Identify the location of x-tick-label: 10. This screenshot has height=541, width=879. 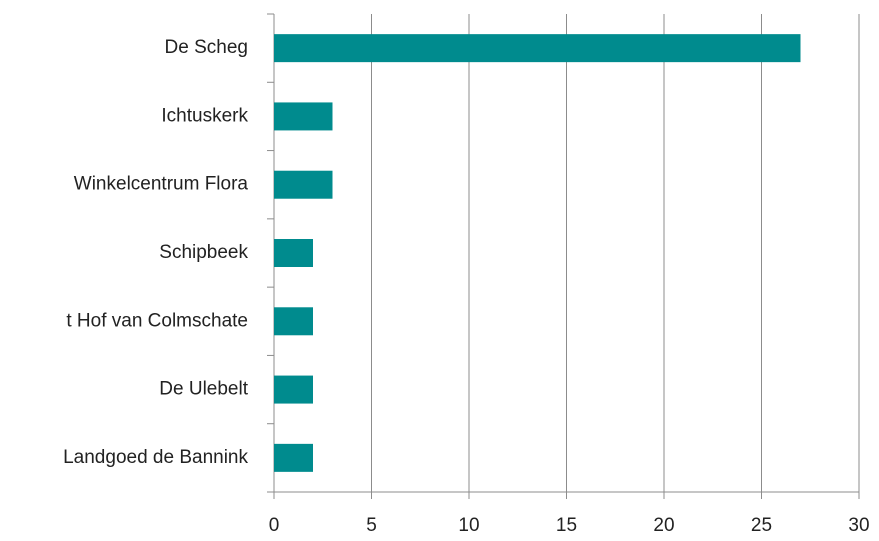
(468, 525).